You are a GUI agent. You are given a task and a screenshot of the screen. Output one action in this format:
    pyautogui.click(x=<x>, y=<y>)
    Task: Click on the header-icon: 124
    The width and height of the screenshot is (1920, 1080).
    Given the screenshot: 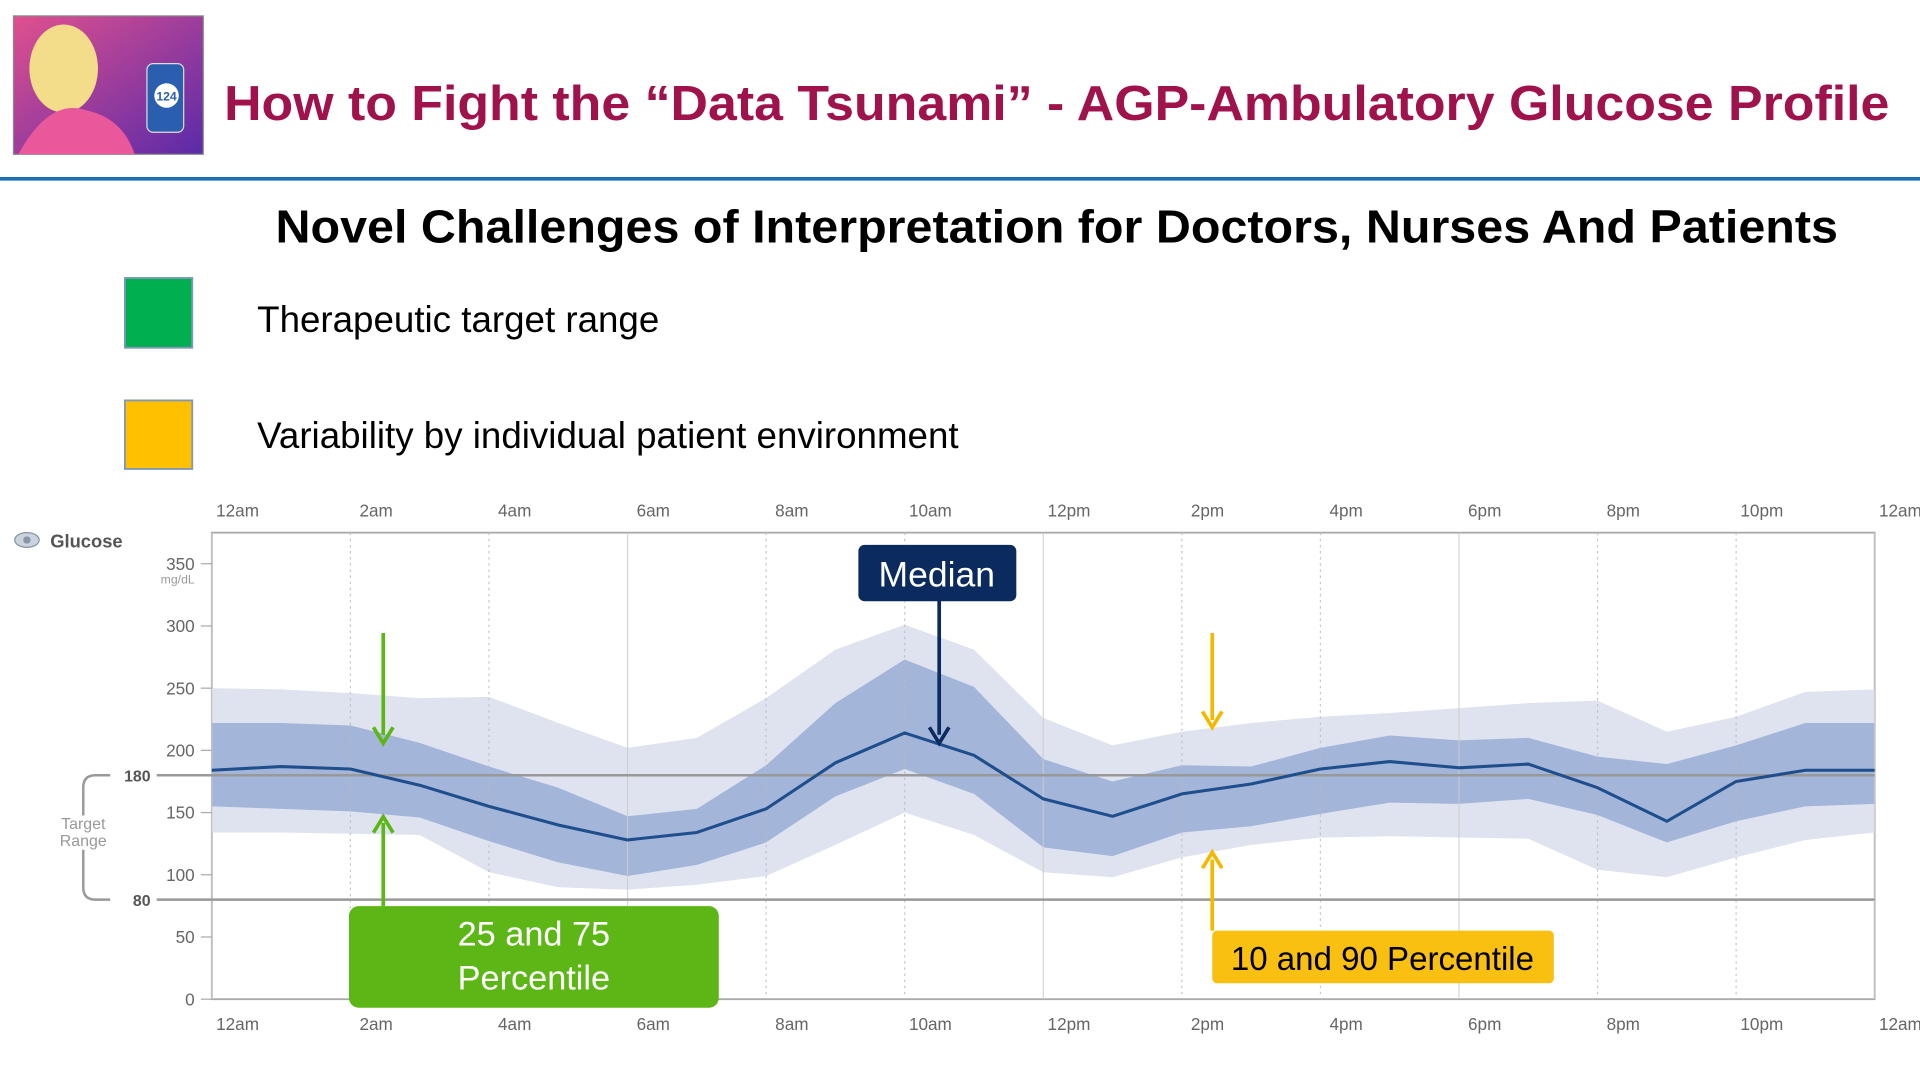 What is the action you would take?
    pyautogui.click(x=108, y=85)
    